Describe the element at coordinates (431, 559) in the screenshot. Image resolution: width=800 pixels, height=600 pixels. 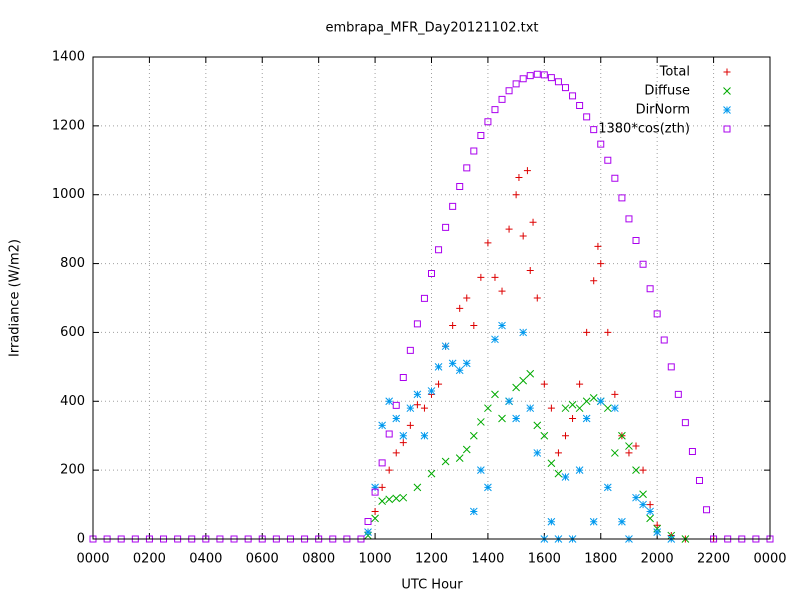
I see `x-tick-label: 1200` at that location.